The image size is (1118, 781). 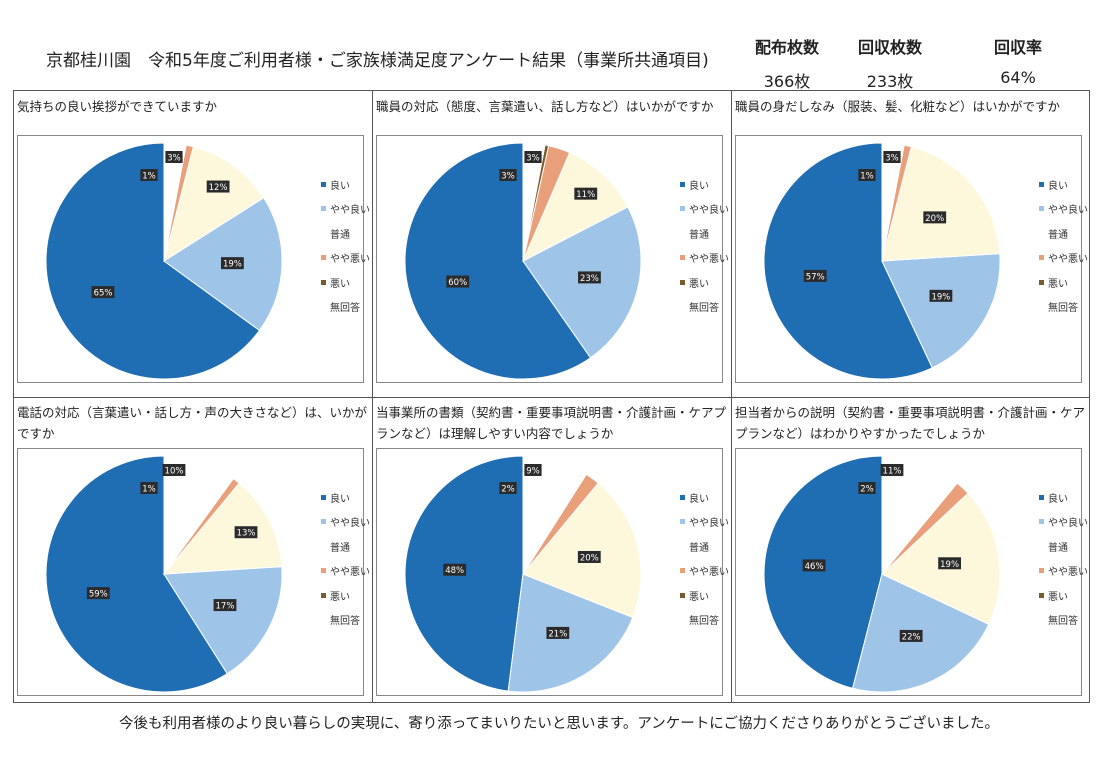 What do you see at coordinates (455, 569) in the screenshot?
I see `data-label-1: 48%` at bounding box center [455, 569].